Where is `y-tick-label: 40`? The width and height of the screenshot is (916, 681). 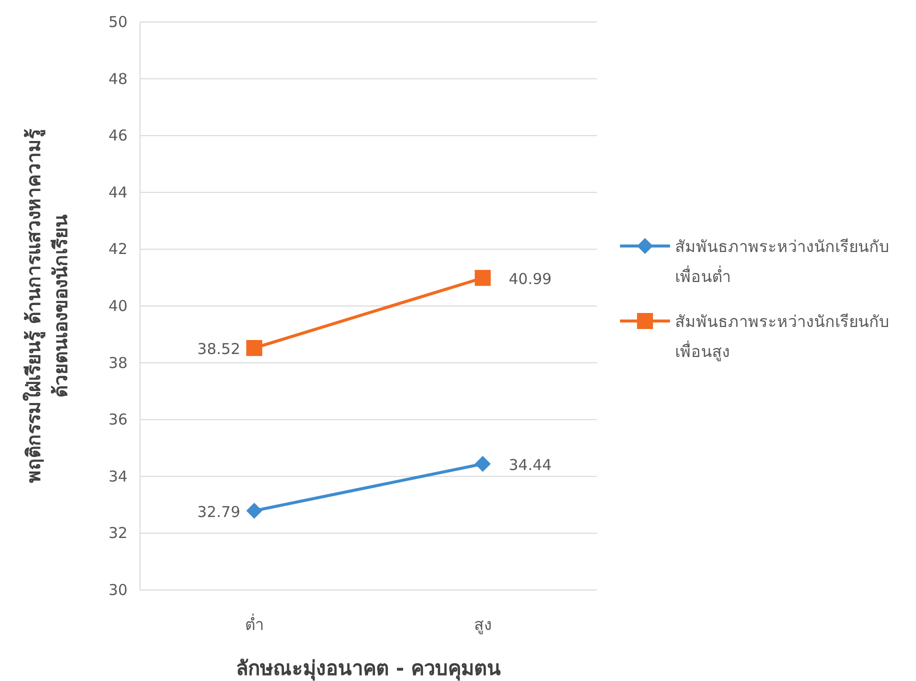 y-tick-label: 40 is located at coordinates (118, 306).